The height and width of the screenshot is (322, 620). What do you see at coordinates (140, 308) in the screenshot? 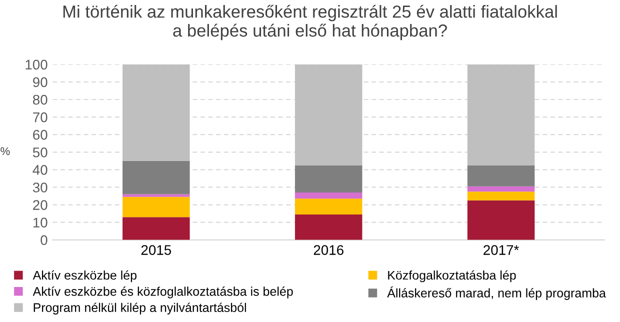
I see `legend-label: Program nélkül kilép a nyilvántartásból` at bounding box center [140, 308].